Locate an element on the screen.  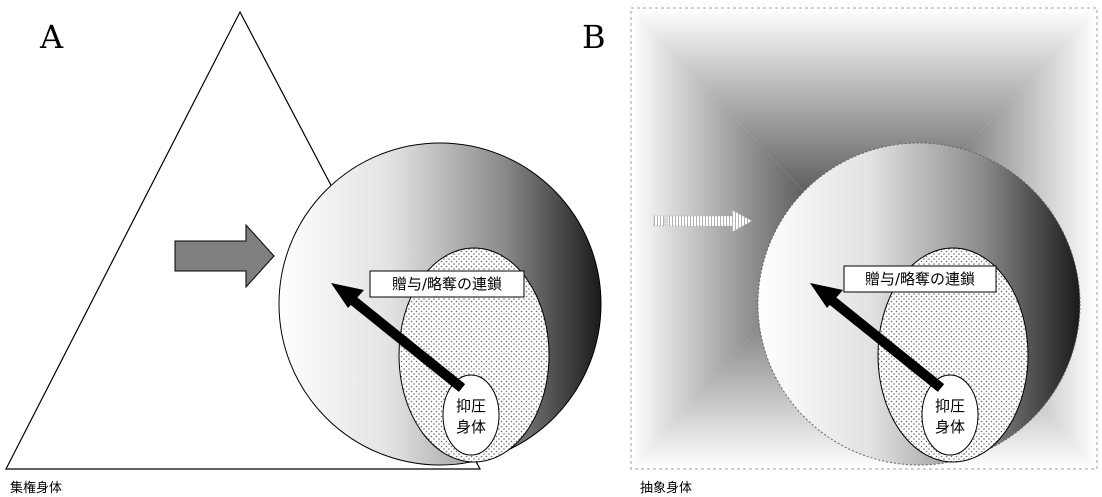
chain-arrow-a is located at coordinates (398, 337).